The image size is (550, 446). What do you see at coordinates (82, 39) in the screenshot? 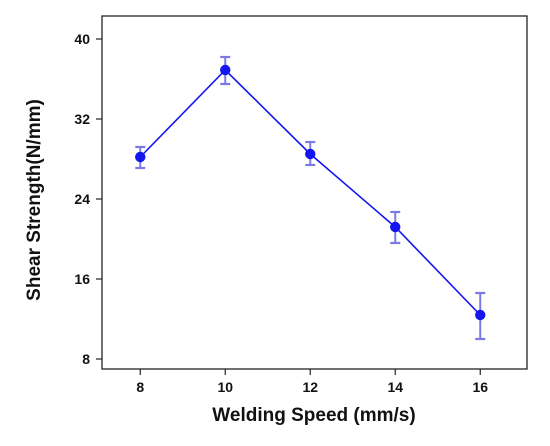
I see `y-tick-label: 40` at bounding box center [82, 39].